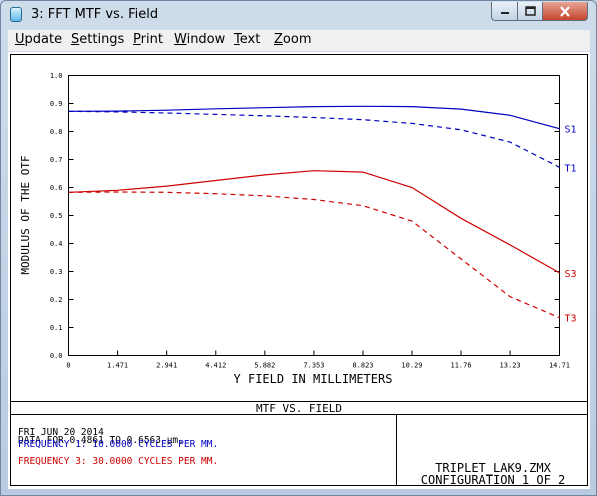 Image resolution: width=597 pixels, height=496 pixels. Describe the element at coordinates (151, 39) in the screenshot. I see `menu-print-label: rint` at that location.